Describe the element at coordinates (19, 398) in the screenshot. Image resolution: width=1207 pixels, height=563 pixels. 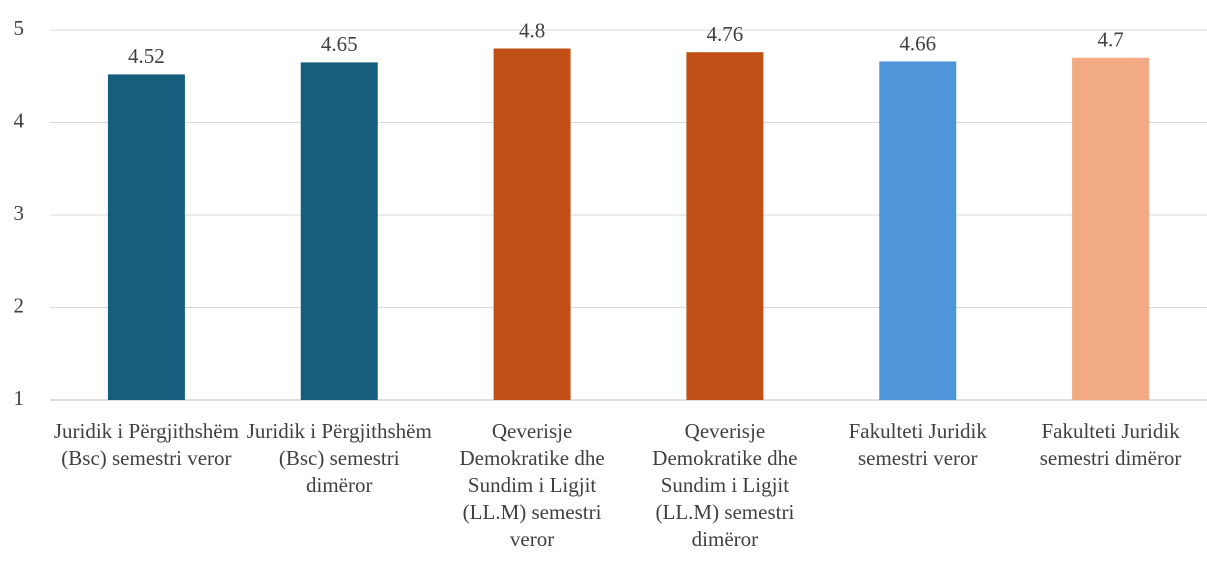
I see `y-tick-label: 1` at that location.